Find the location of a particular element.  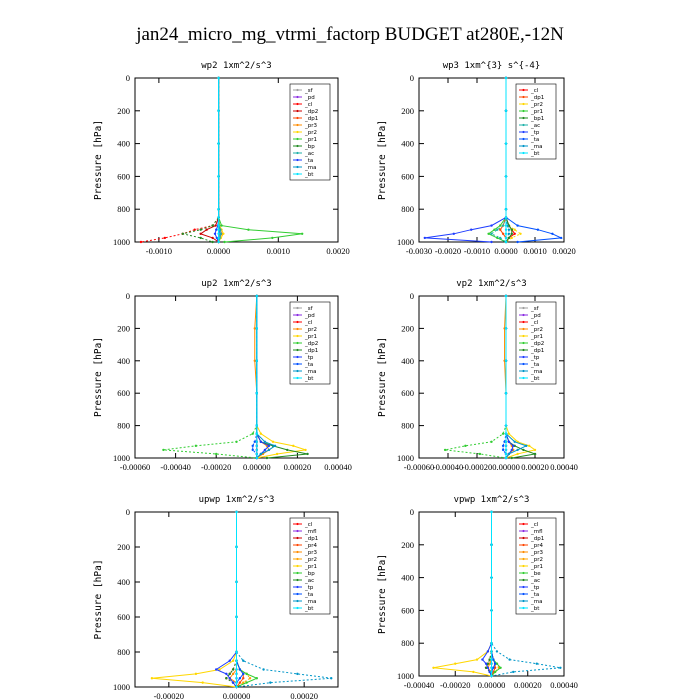

y-tick-label: 800 is located at coordinates (123, 652).